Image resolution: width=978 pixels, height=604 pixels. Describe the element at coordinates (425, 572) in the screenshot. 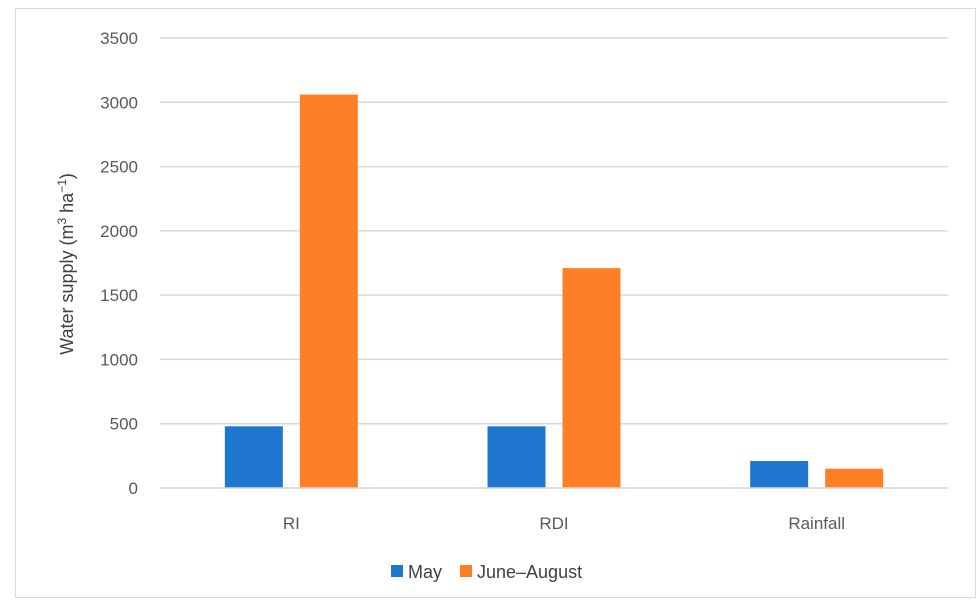

I see `legend-label-may: May` at that location.